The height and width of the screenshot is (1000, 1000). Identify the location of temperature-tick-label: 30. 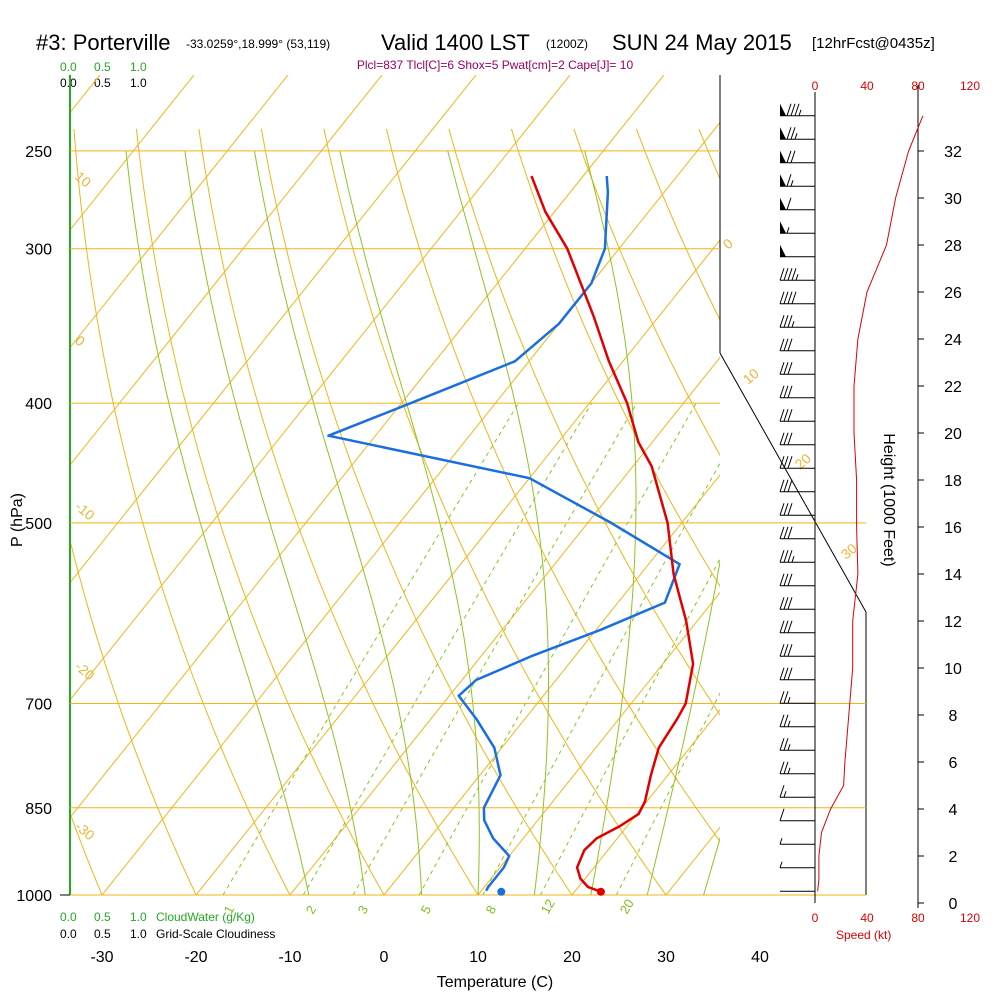
(666, 957).